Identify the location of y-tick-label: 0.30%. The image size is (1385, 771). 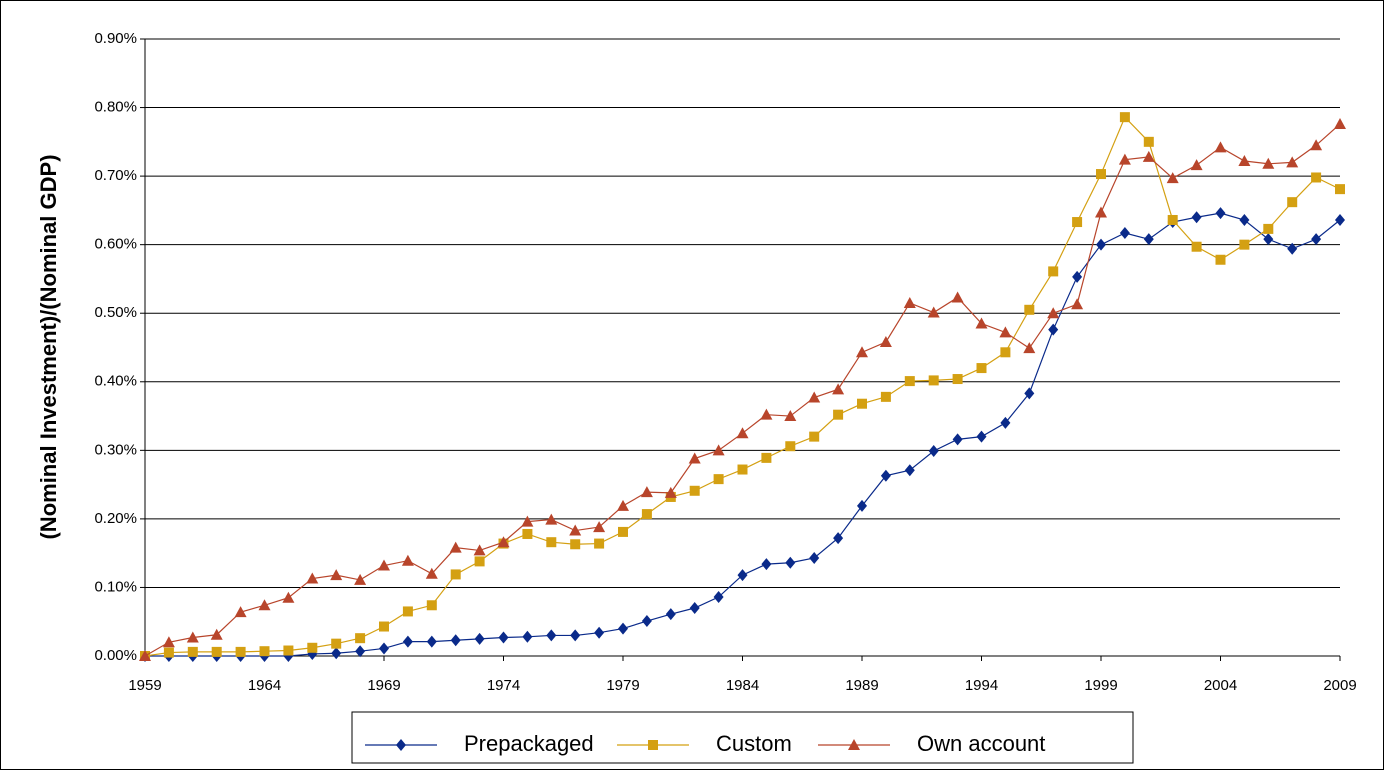
(115, 449).